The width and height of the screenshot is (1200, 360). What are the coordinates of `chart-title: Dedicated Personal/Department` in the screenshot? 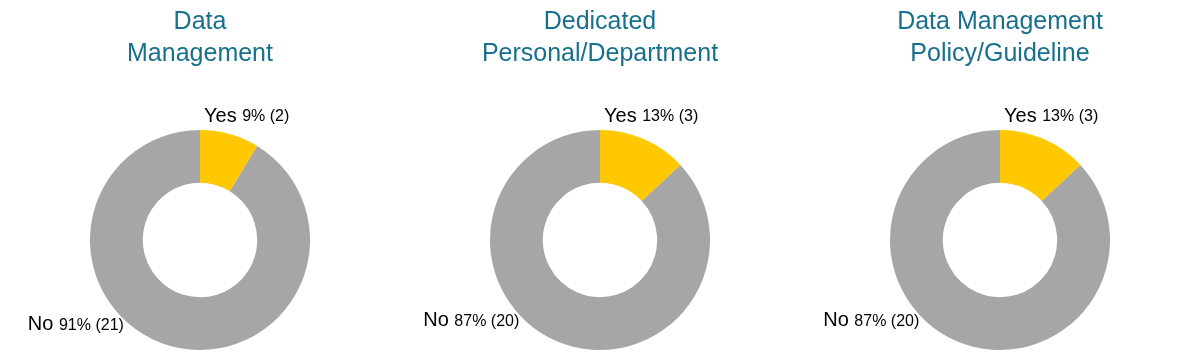 It's located at (600, 36).